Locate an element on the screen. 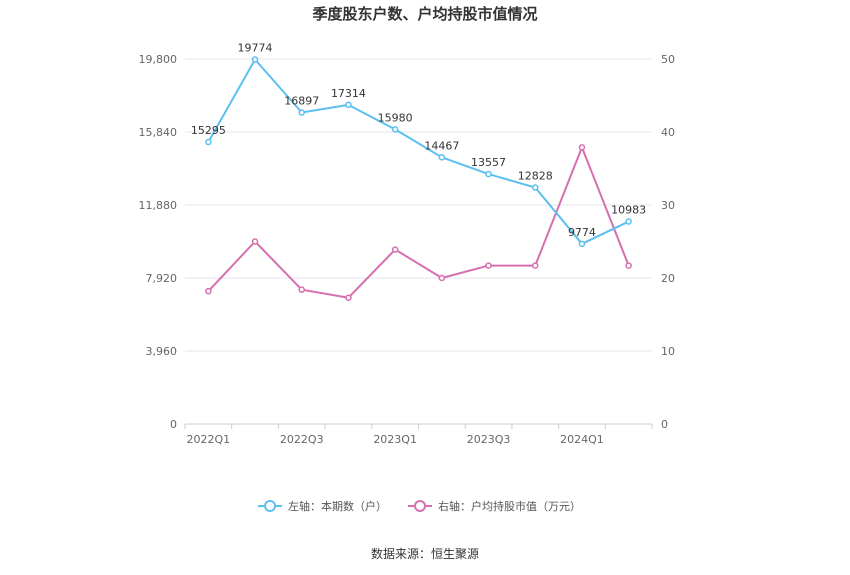  y-left-tick-label: 11,880 is located at coordinates (158, 205).